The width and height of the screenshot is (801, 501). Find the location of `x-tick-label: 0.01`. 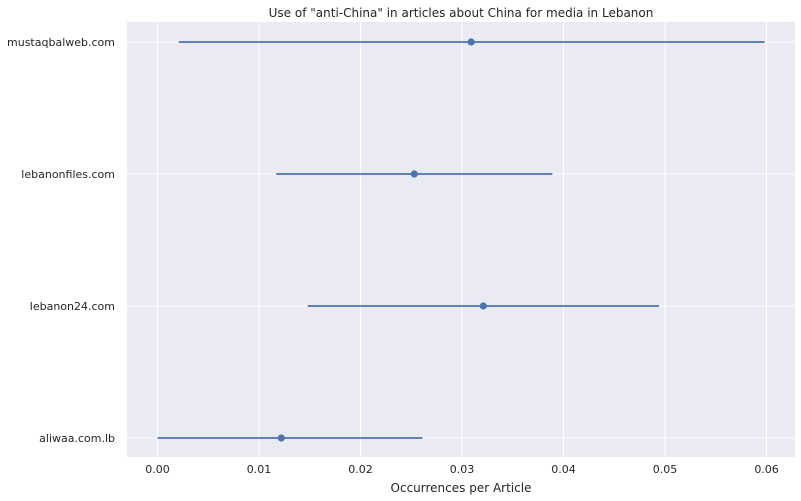

x-tick-label: 0.01 is located at coordinates (259, 469).